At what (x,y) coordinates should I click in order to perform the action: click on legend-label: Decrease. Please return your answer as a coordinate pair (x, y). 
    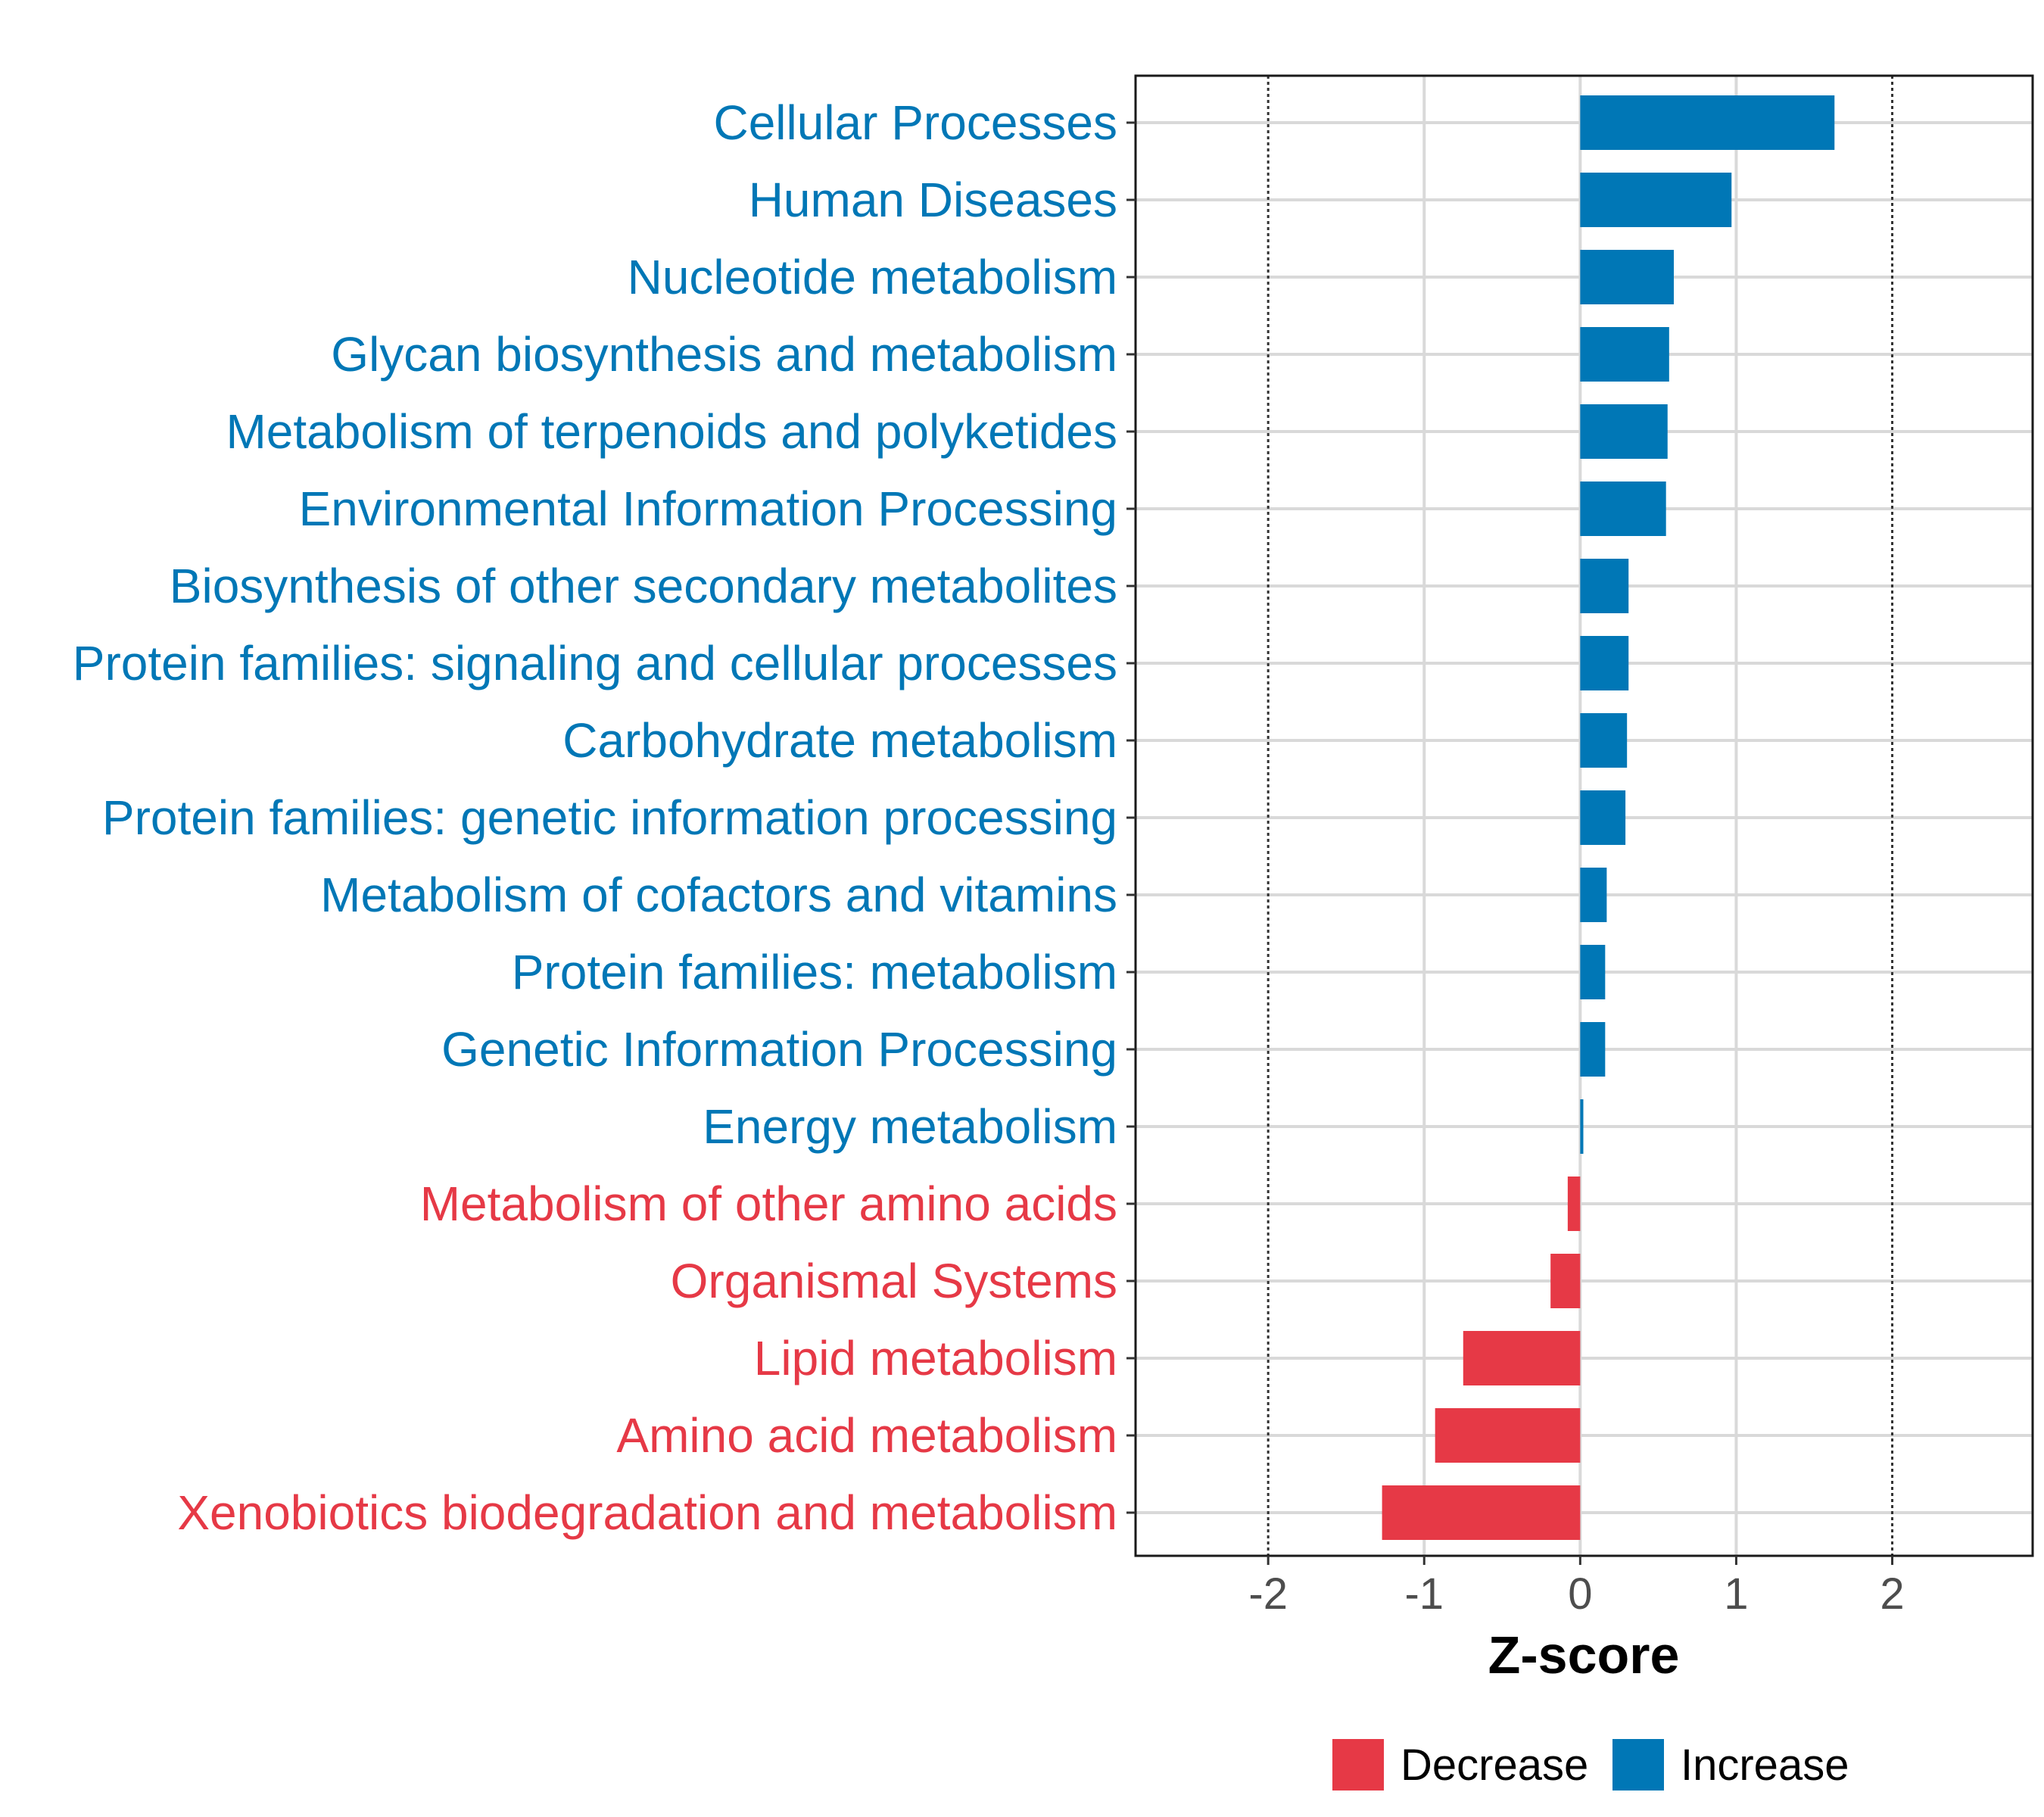
    Looking at the image, I should click on (1494, 1765).